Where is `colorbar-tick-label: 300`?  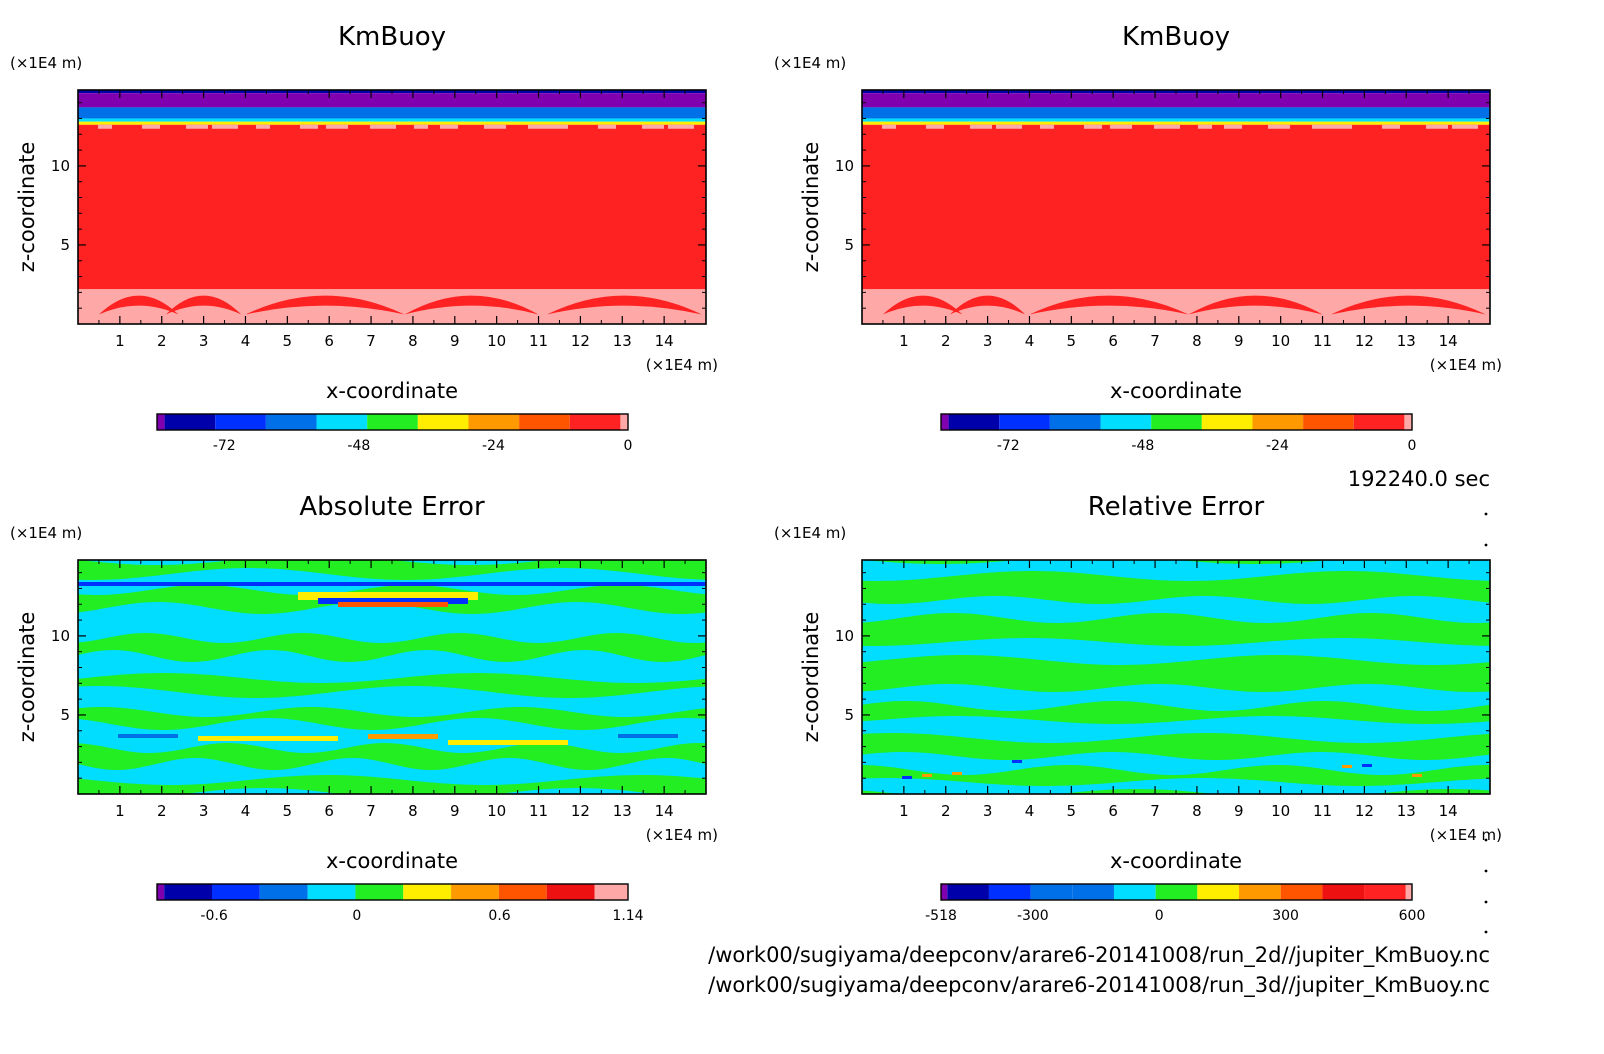
colorbar-tick-label: 300 is located at coordinates (1285, 916).